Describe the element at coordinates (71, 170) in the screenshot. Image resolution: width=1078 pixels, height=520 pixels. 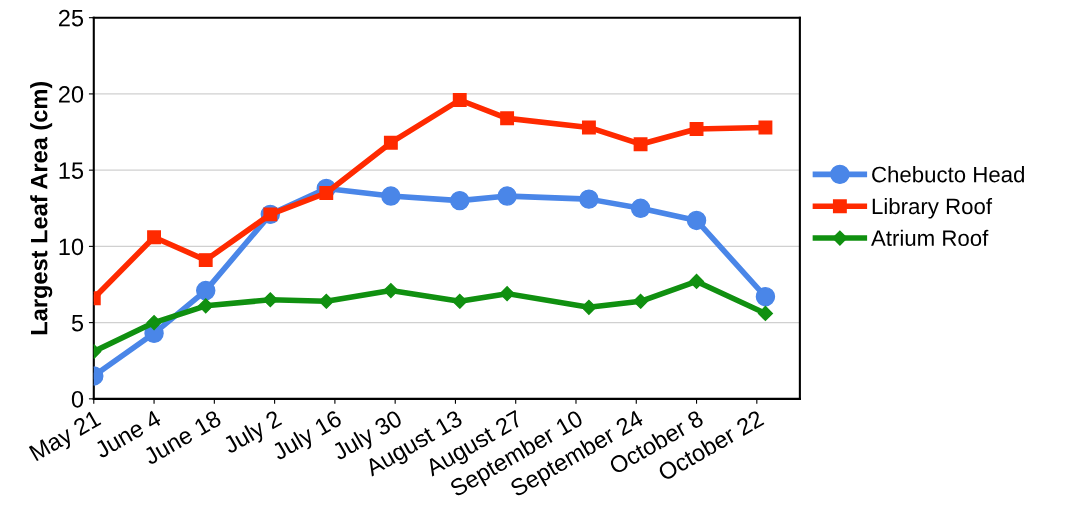
I see `y-tick-label: 15` at that location.